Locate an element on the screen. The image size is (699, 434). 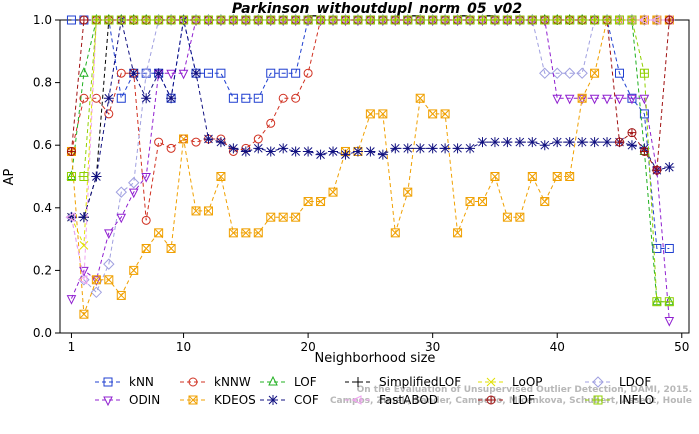
legend-item-odin: ODIN is located at coordinates (127, 400).